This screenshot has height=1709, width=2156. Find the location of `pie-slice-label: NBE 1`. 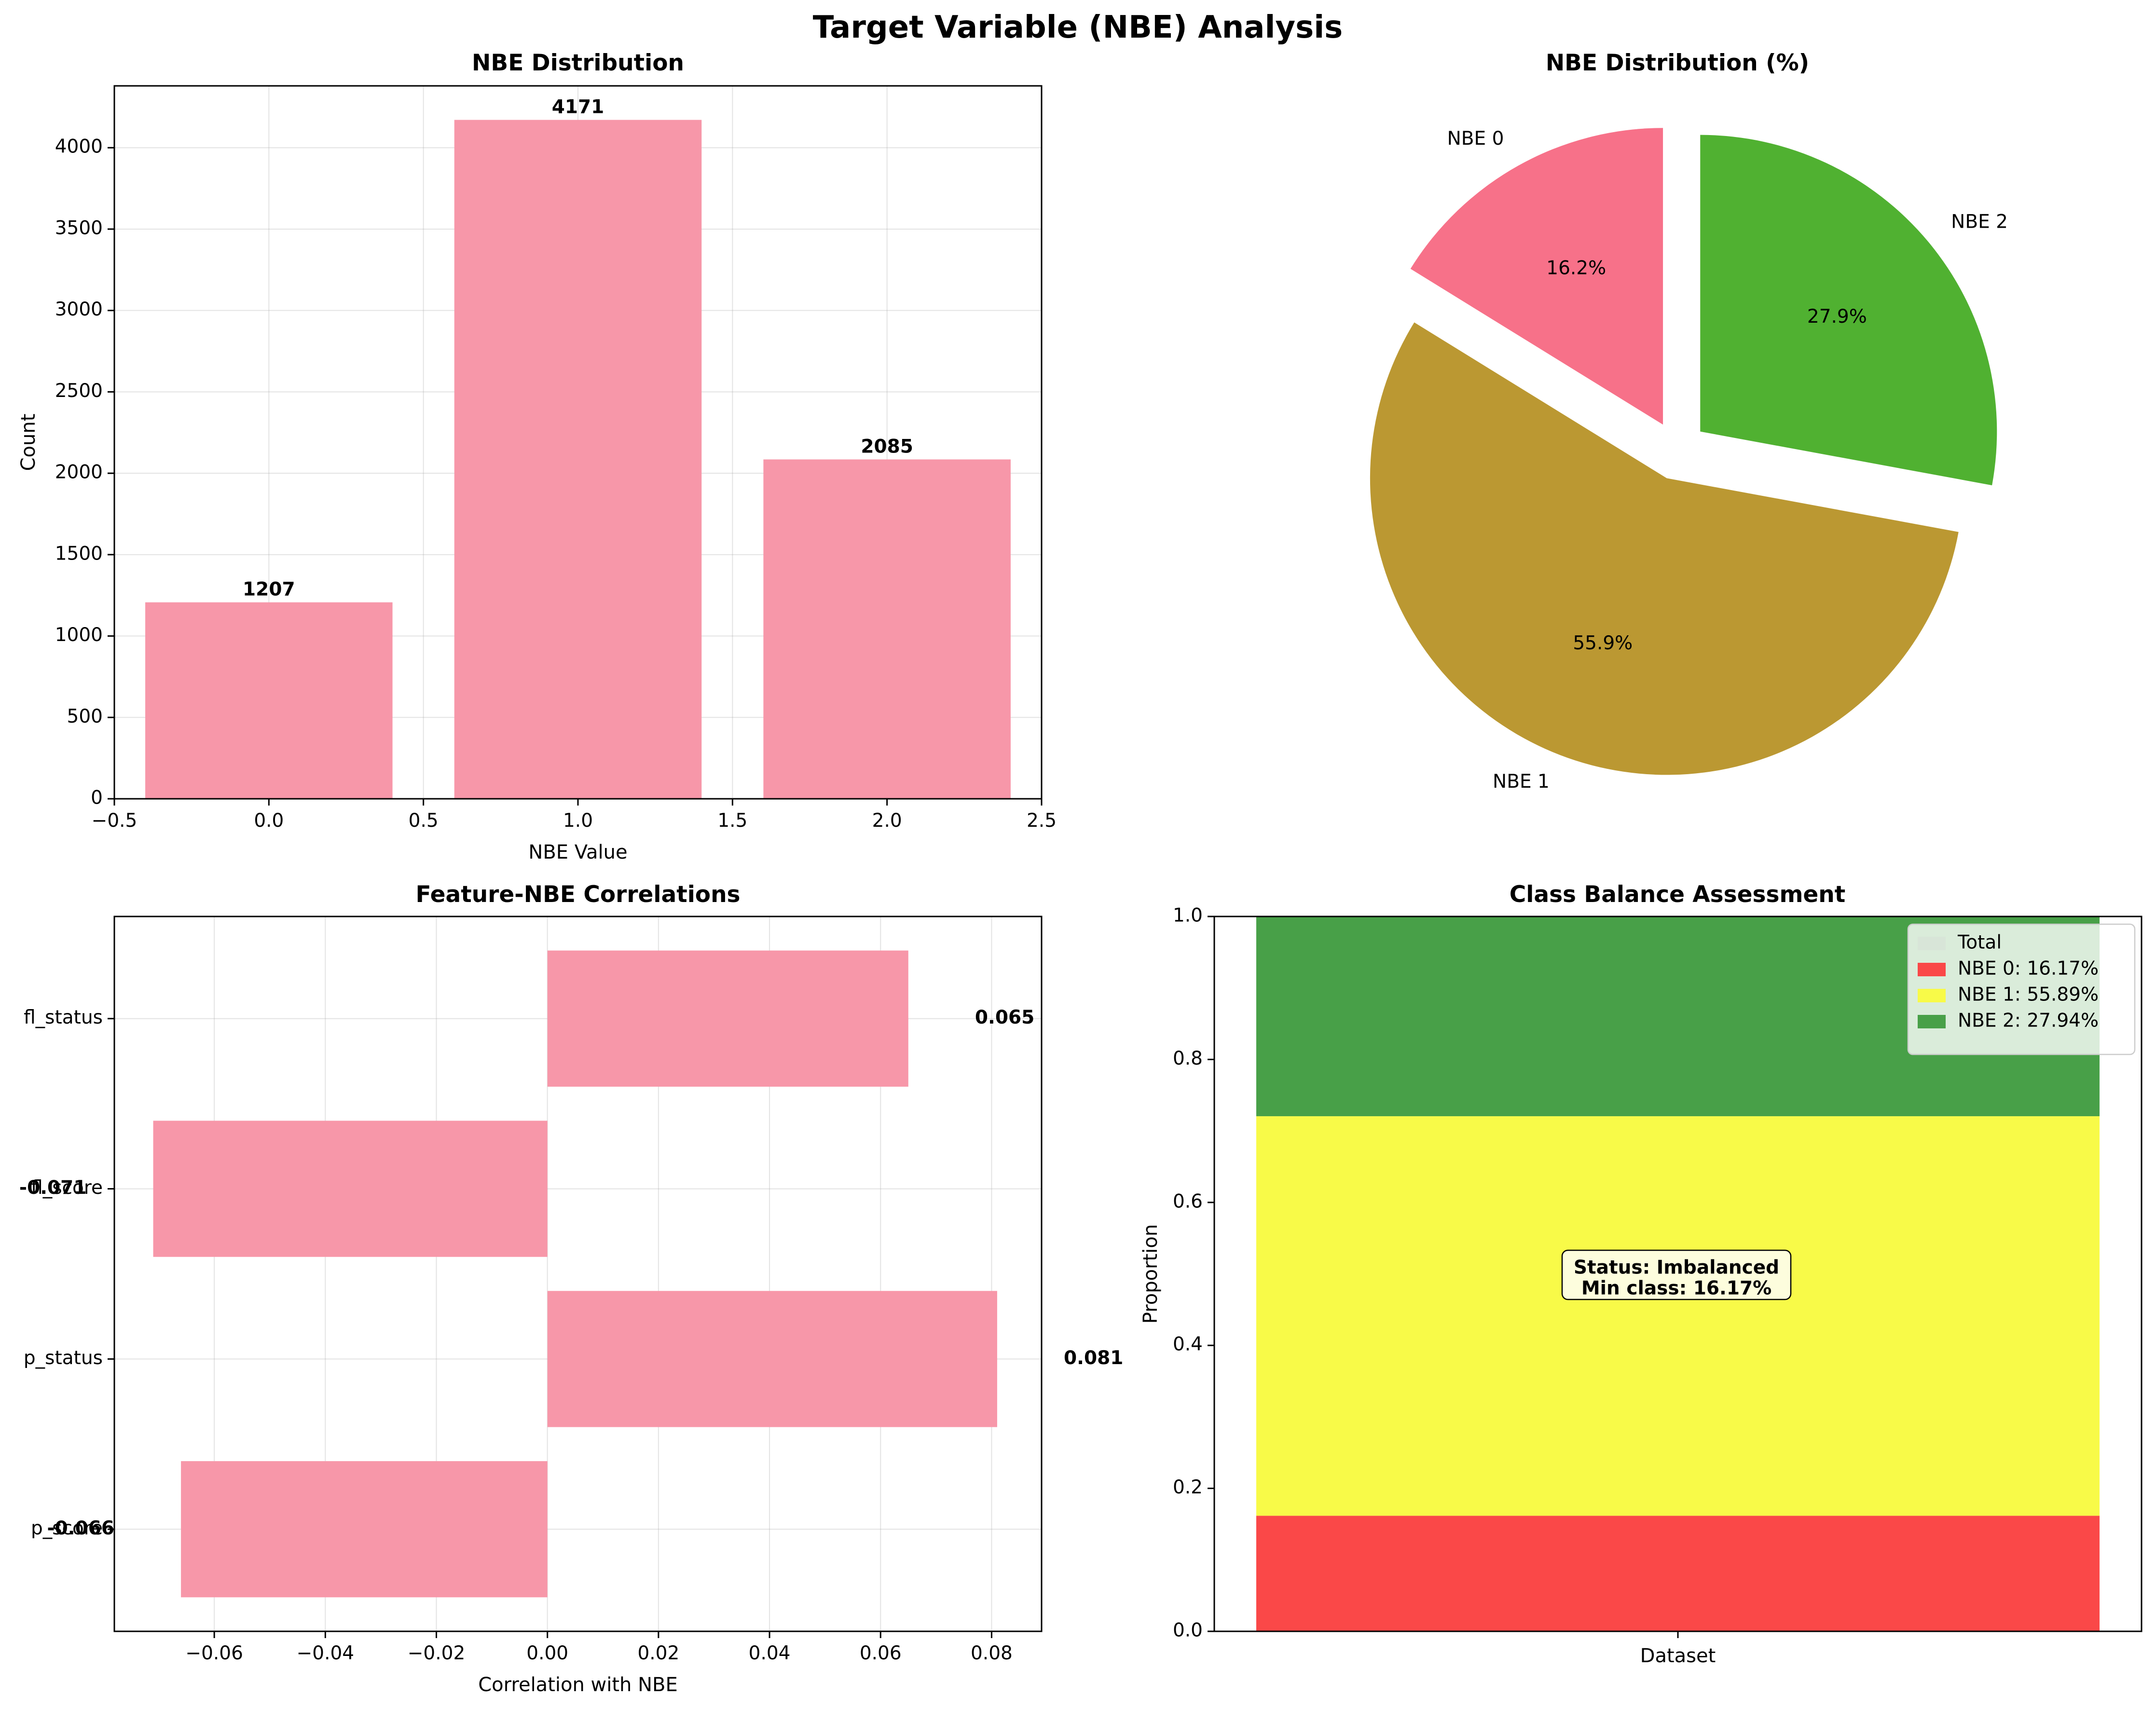

pie-slice-label: NBE 1 is located at coordinates (1521, 782).